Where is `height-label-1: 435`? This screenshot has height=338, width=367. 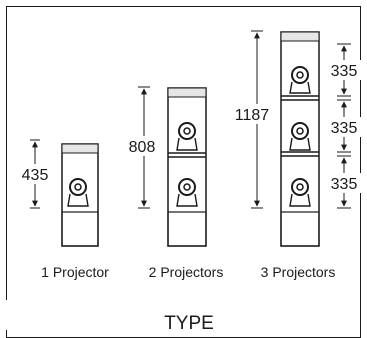 height-label-1: 435 is located at coordinates (35, 175).